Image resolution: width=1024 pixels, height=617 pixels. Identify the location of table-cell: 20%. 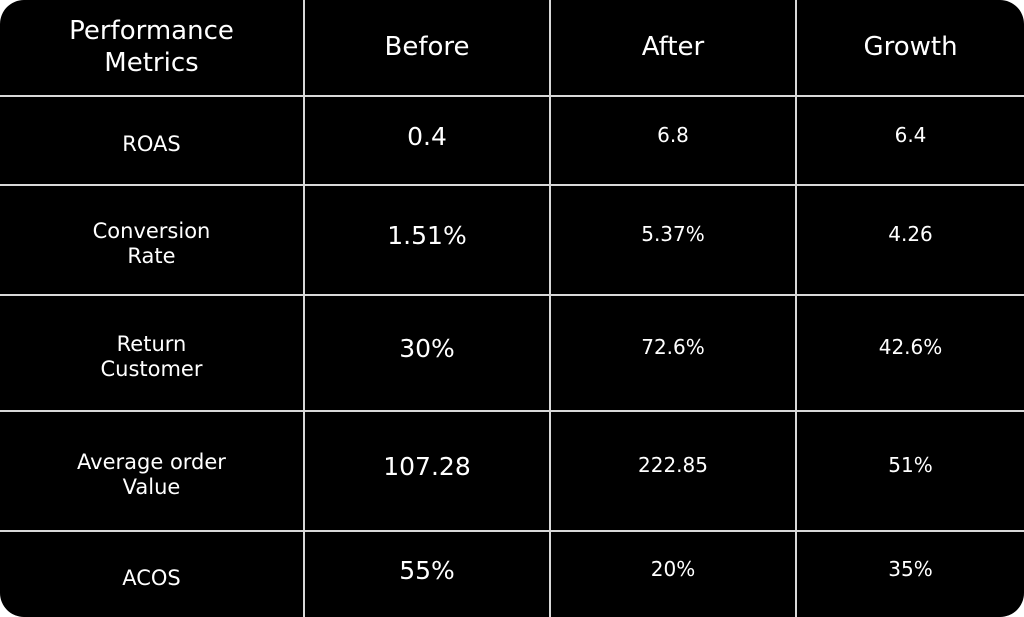
(674, 574).